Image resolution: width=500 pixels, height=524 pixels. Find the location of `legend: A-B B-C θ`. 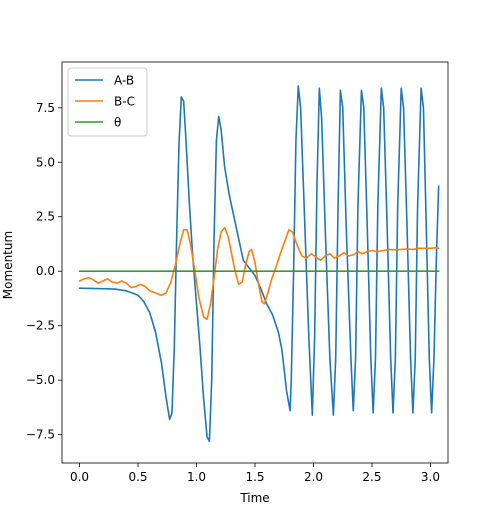

legend: A-B B-C θ is located at coordinates (107, 102).